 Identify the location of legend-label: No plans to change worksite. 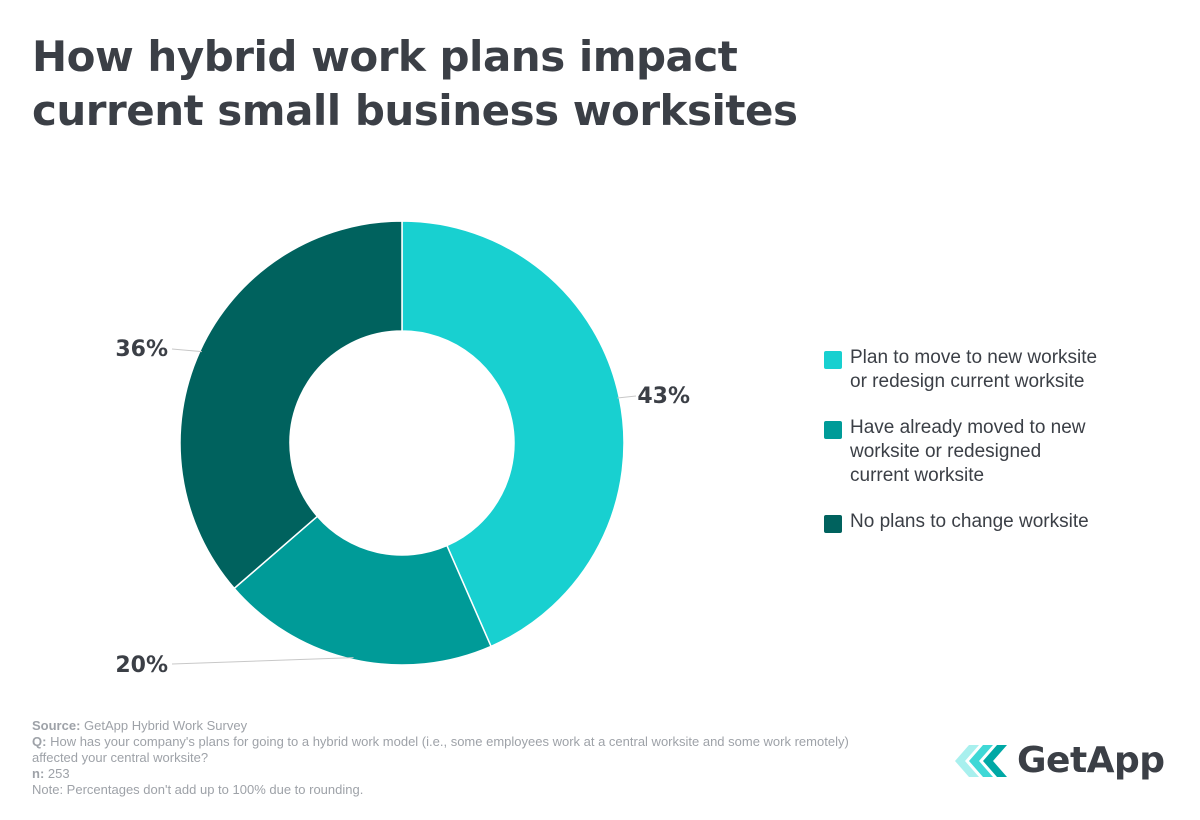
(969, 522).